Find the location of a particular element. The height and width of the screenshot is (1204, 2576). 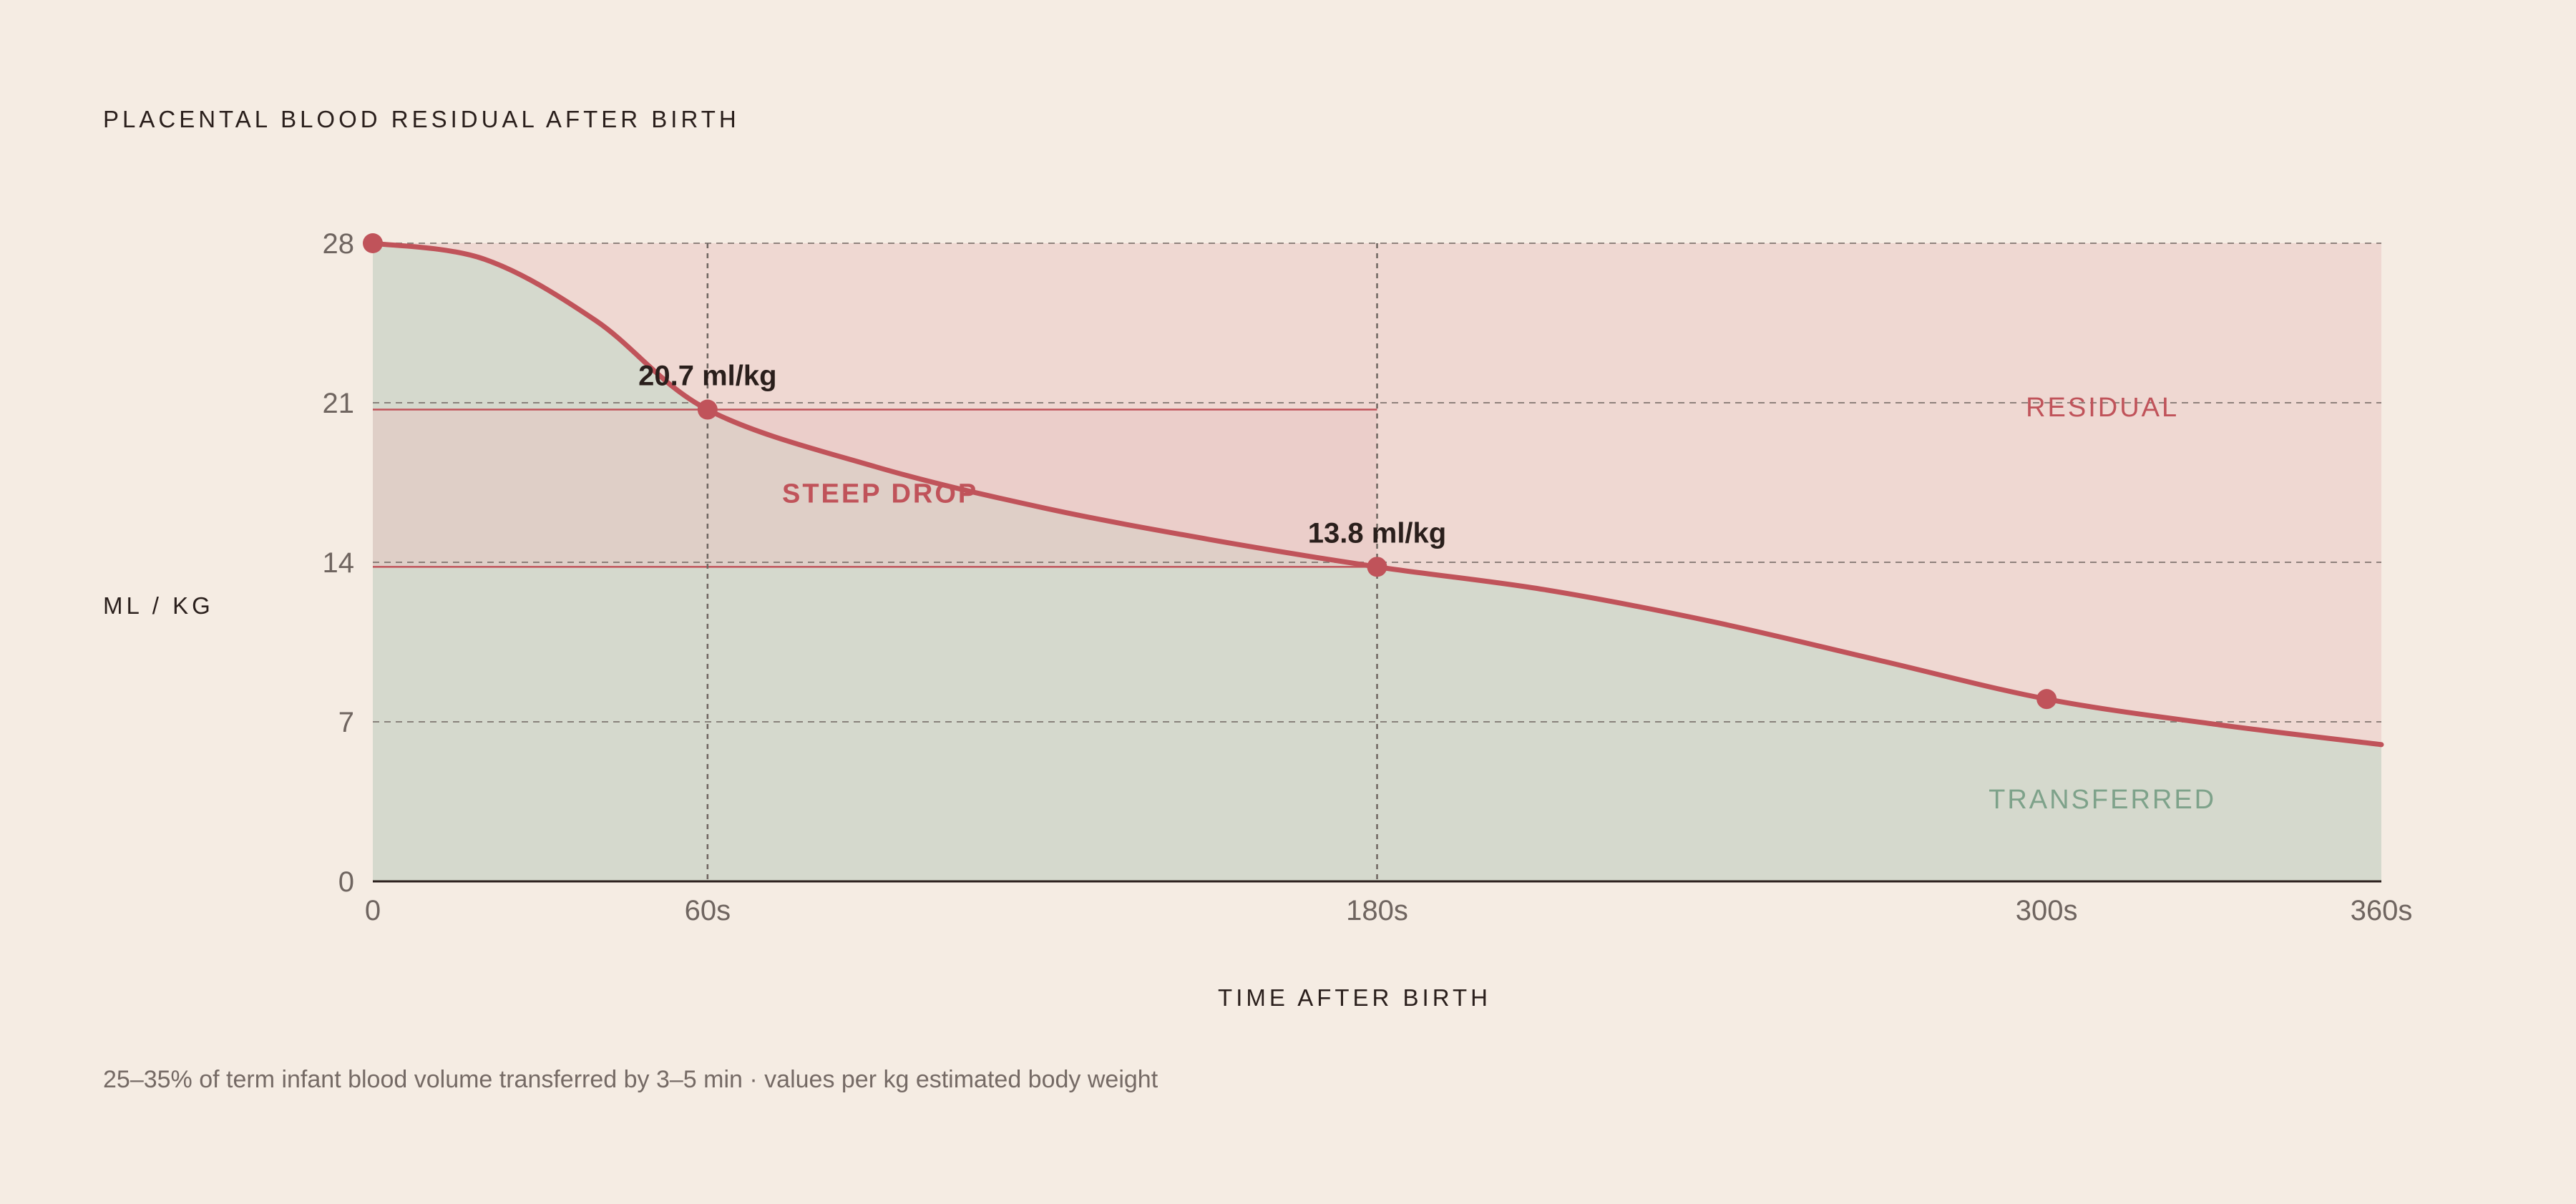

y-axis-label: ML / KG is located at coordinates (158, 605).